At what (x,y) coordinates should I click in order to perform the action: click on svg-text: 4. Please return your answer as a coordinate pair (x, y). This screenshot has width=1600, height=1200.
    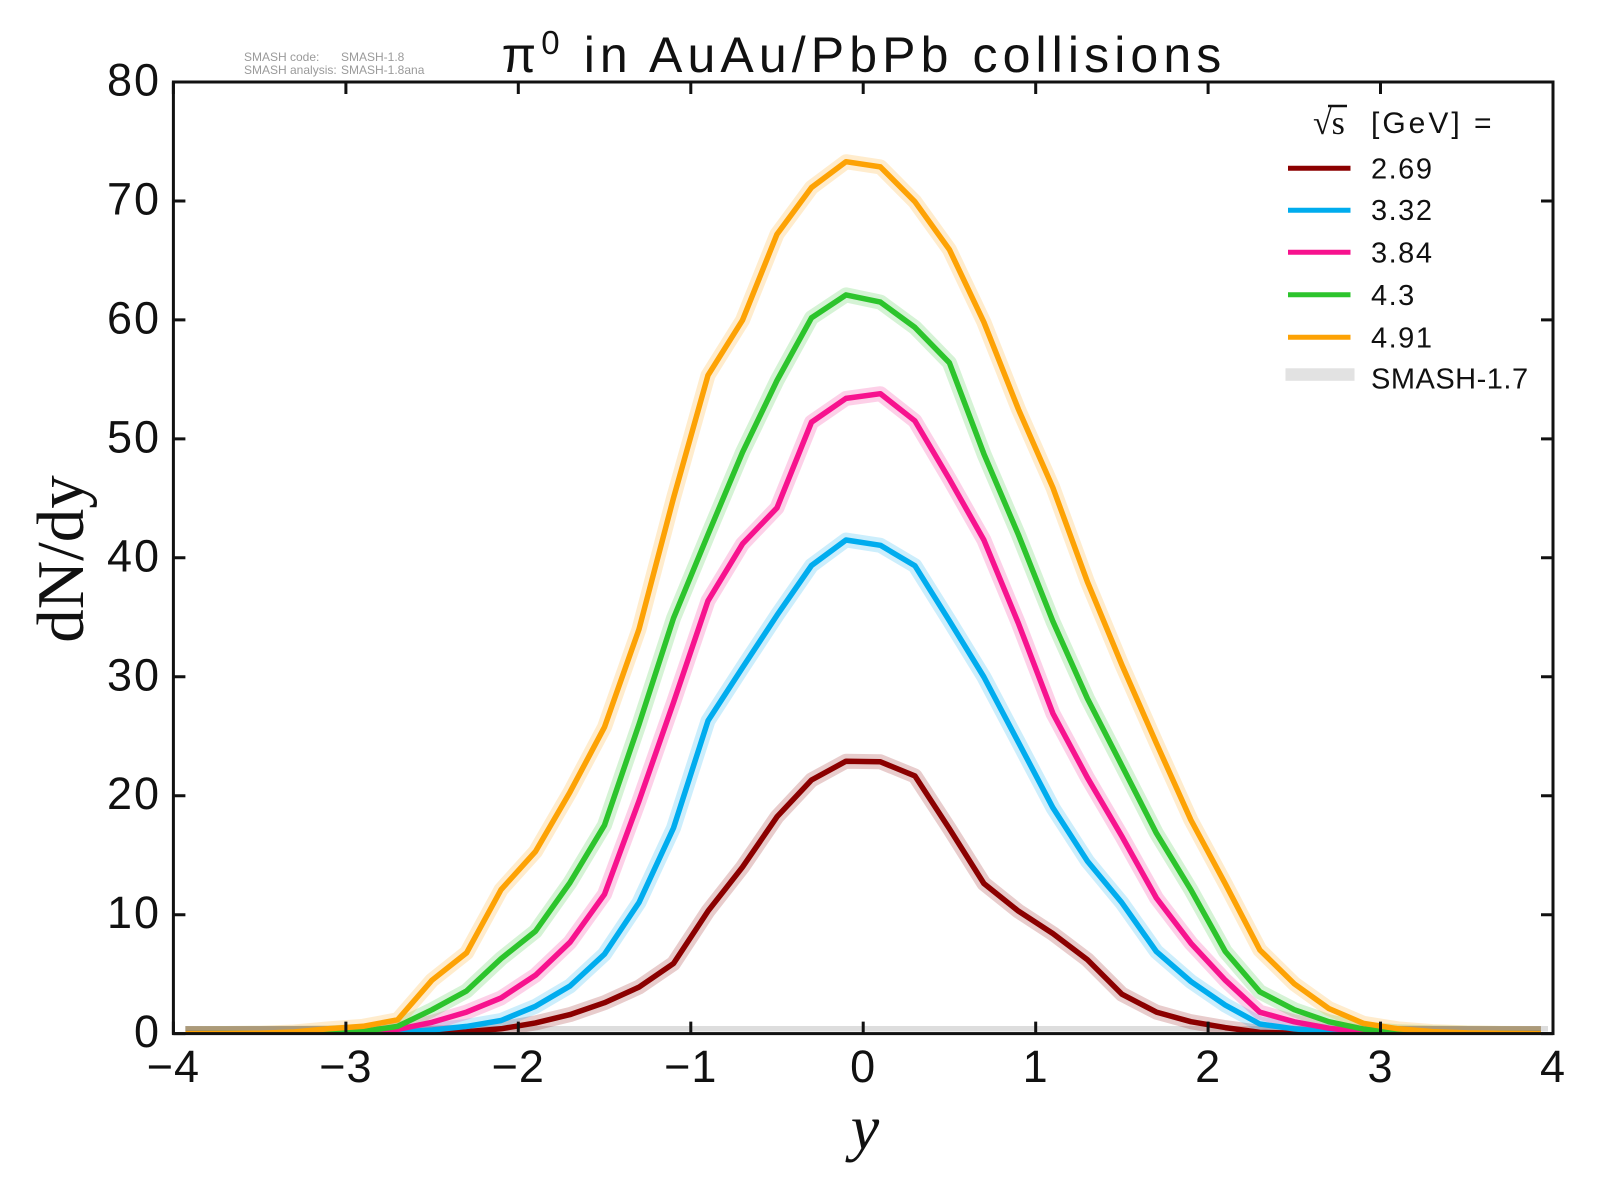
    Looking at the image, I should click on (1553, 1066).